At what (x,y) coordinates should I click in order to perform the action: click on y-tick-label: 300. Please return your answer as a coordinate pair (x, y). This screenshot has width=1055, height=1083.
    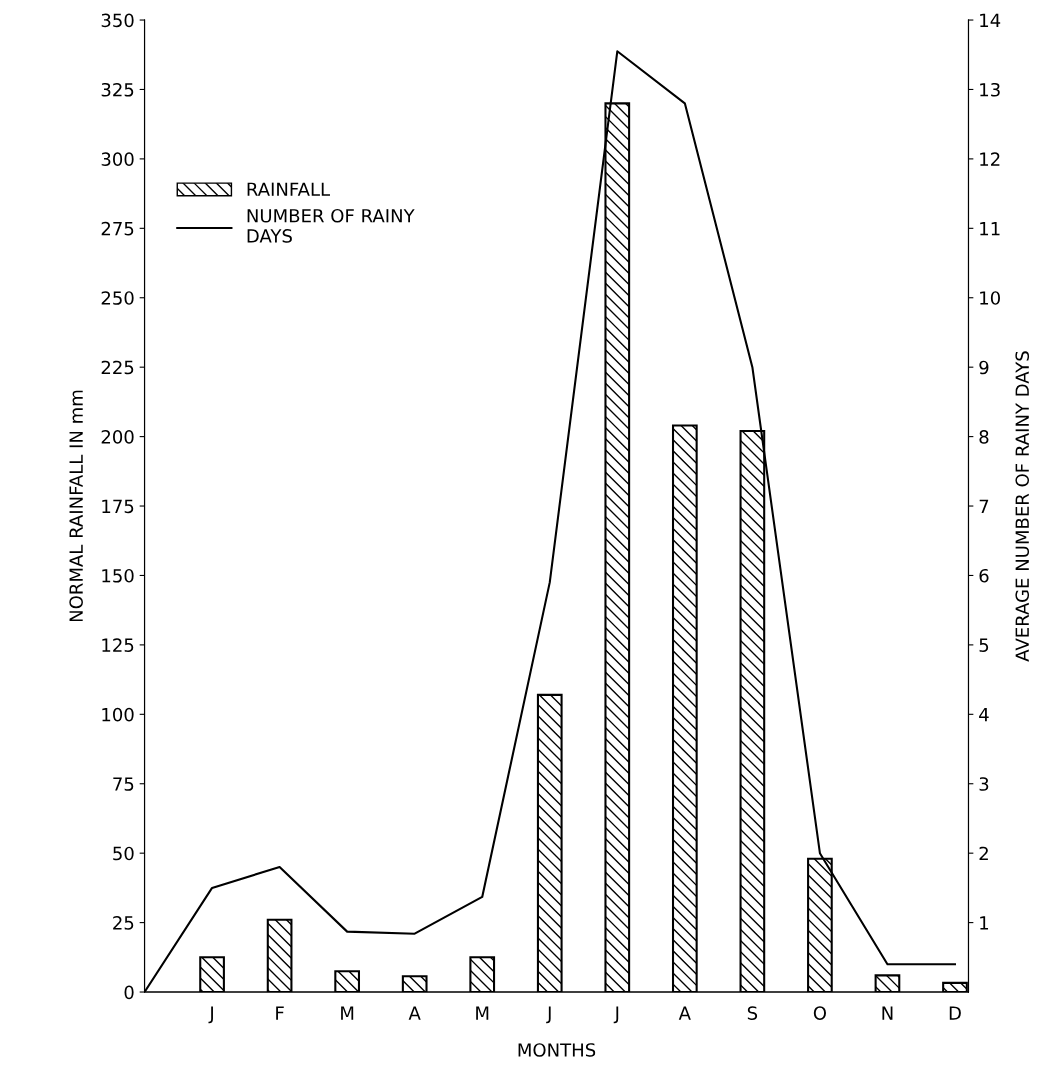
    Looking at the image, I should click on (117, 159).